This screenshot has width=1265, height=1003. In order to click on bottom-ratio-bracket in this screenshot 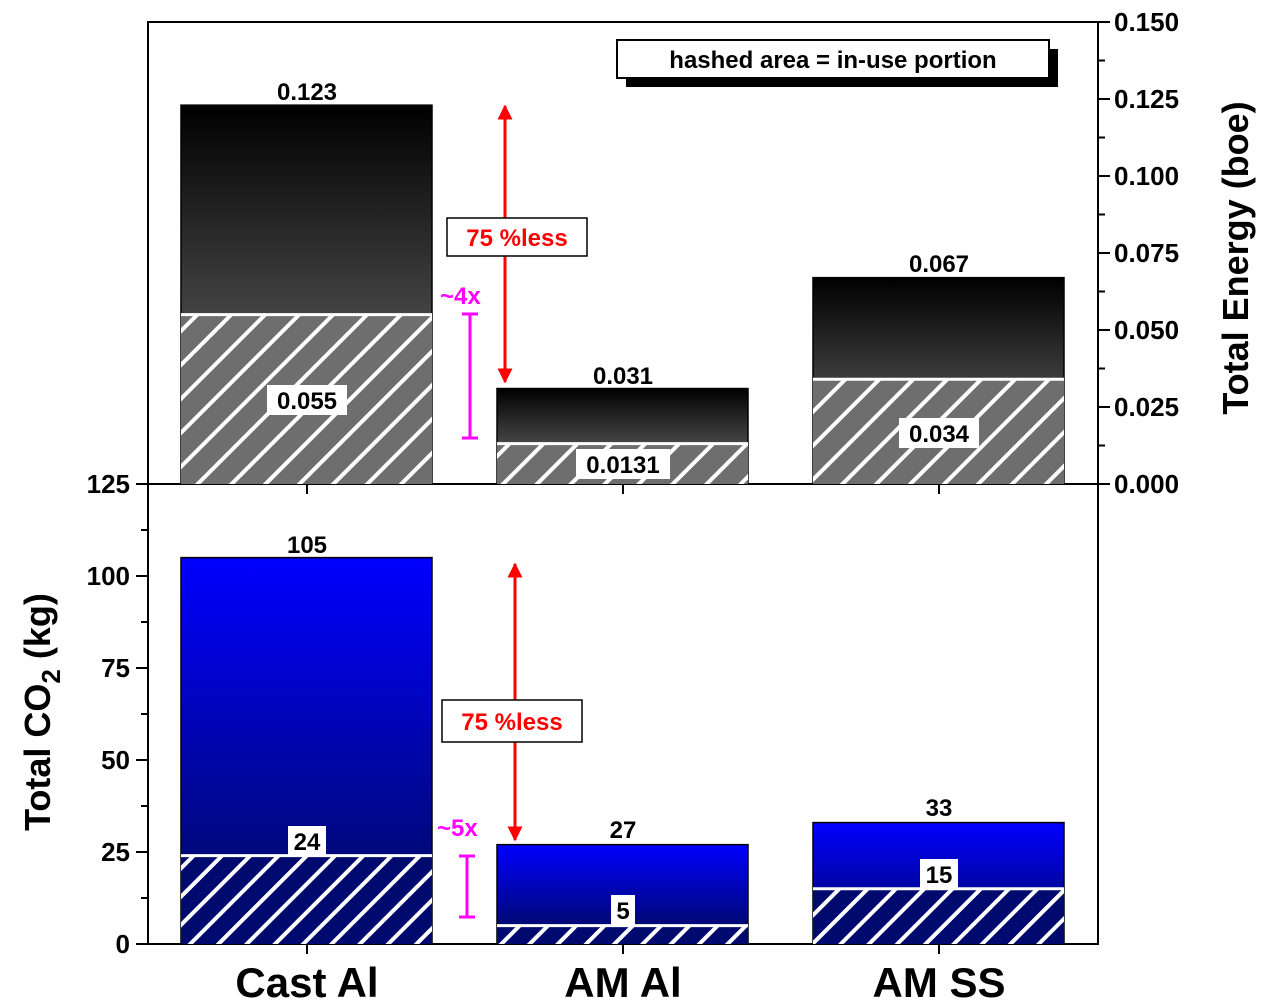, I will do `click(467, 886)`.